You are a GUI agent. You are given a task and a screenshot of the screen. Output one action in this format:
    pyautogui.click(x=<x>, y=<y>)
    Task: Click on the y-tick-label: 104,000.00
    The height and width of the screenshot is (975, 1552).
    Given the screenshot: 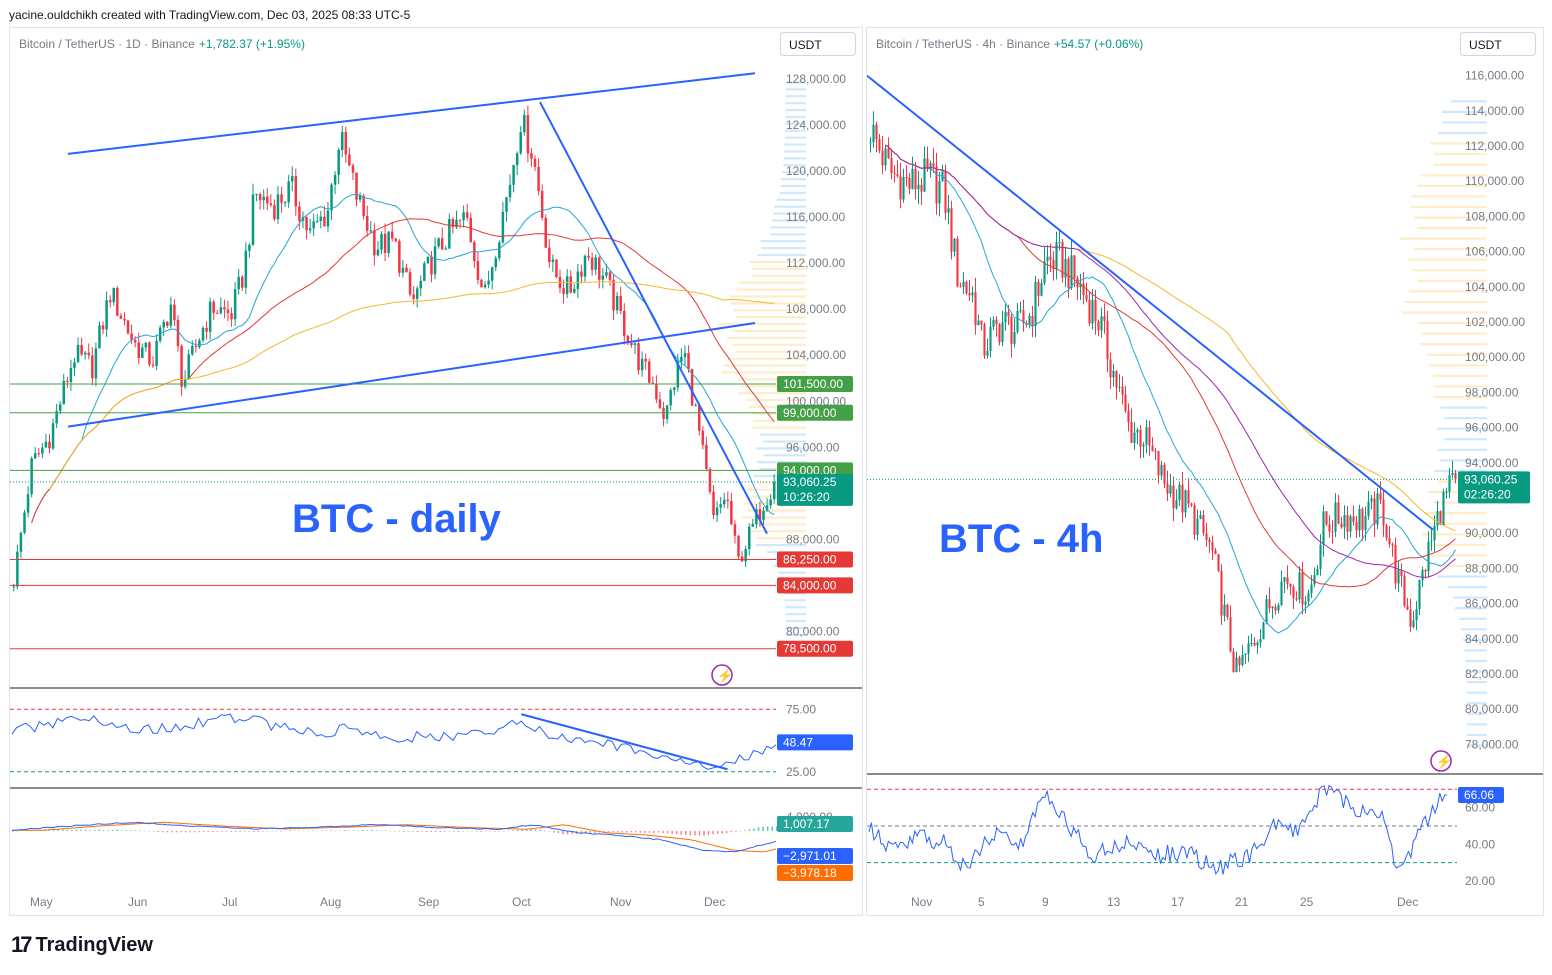 What is the action you would take?
    pyautogui.click(x=816, y=355)
    